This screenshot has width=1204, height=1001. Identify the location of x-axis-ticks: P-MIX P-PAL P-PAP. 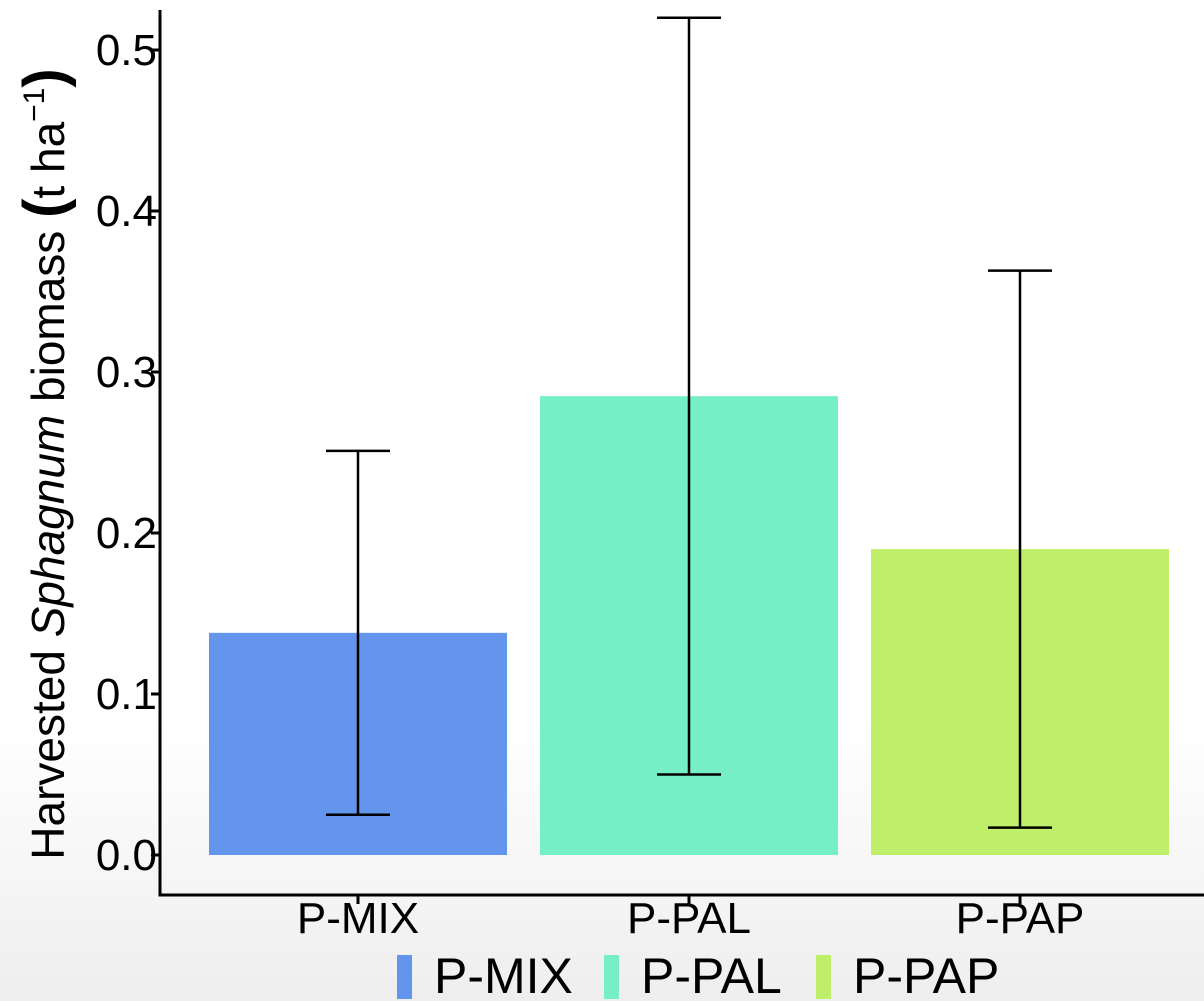
(691, 918).